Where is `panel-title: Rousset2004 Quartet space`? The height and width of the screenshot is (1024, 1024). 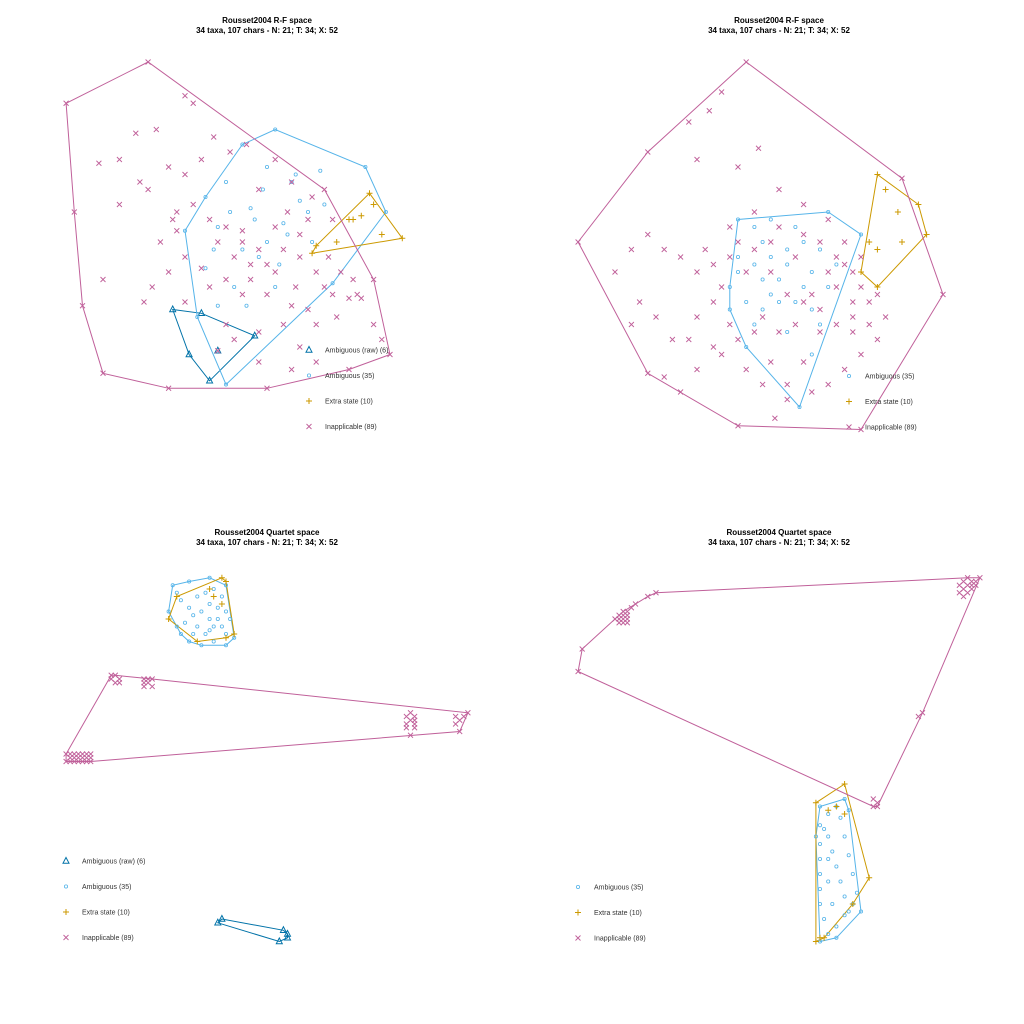 panel-title: Rousset2004 Quartet space is located at coordinates (779, 532).